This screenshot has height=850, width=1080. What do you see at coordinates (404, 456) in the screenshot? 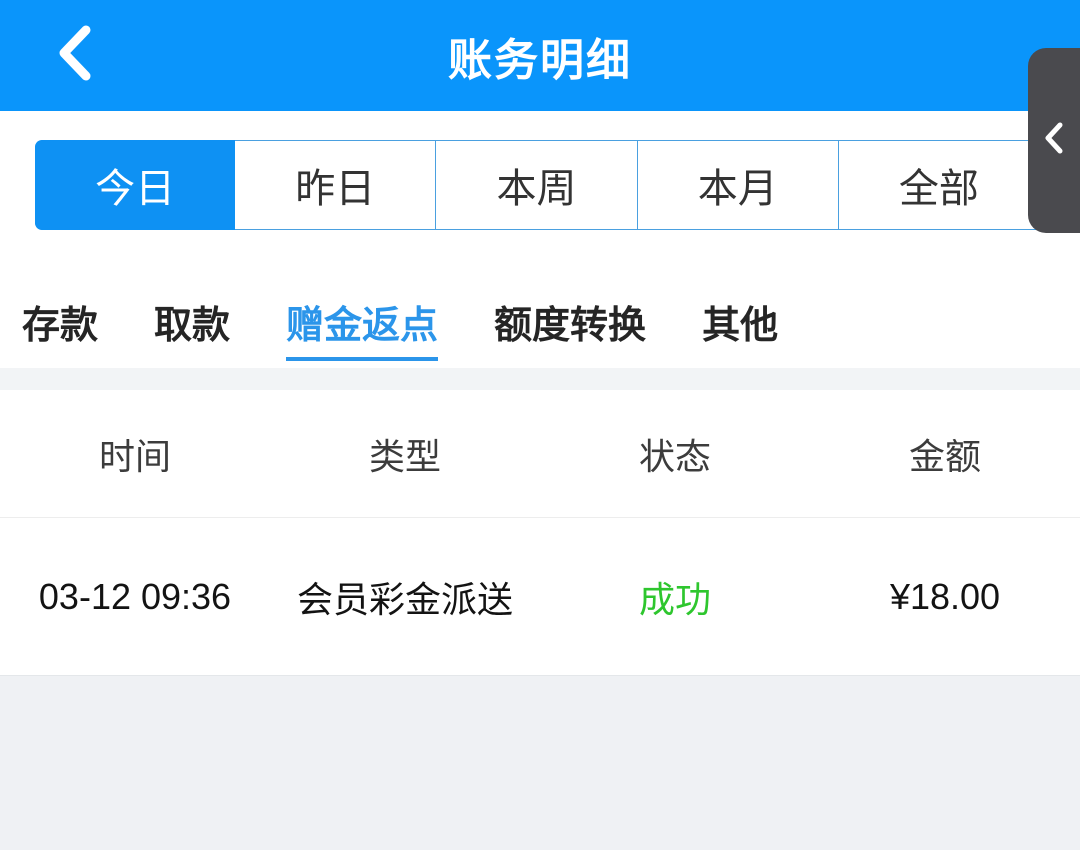
I see `column-header-type: 类型` at bounding box center [404, 456].